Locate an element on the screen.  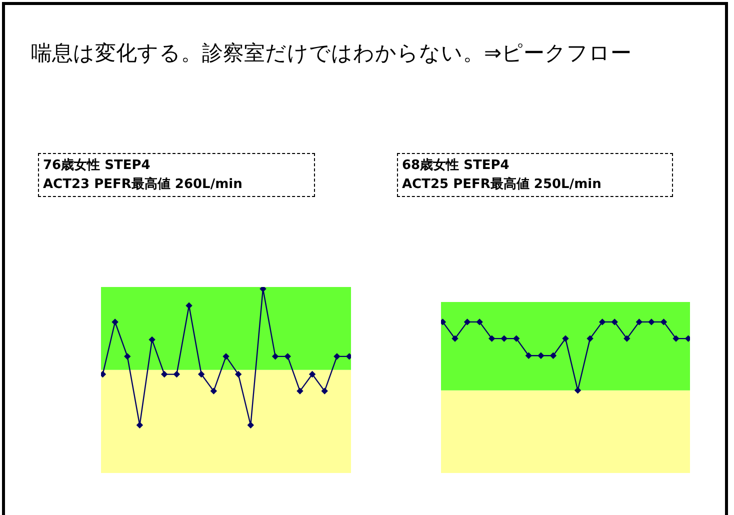
chart-subtitle: ACT25 PEFR最高値 250L/min is located at coordinates (502, 185).